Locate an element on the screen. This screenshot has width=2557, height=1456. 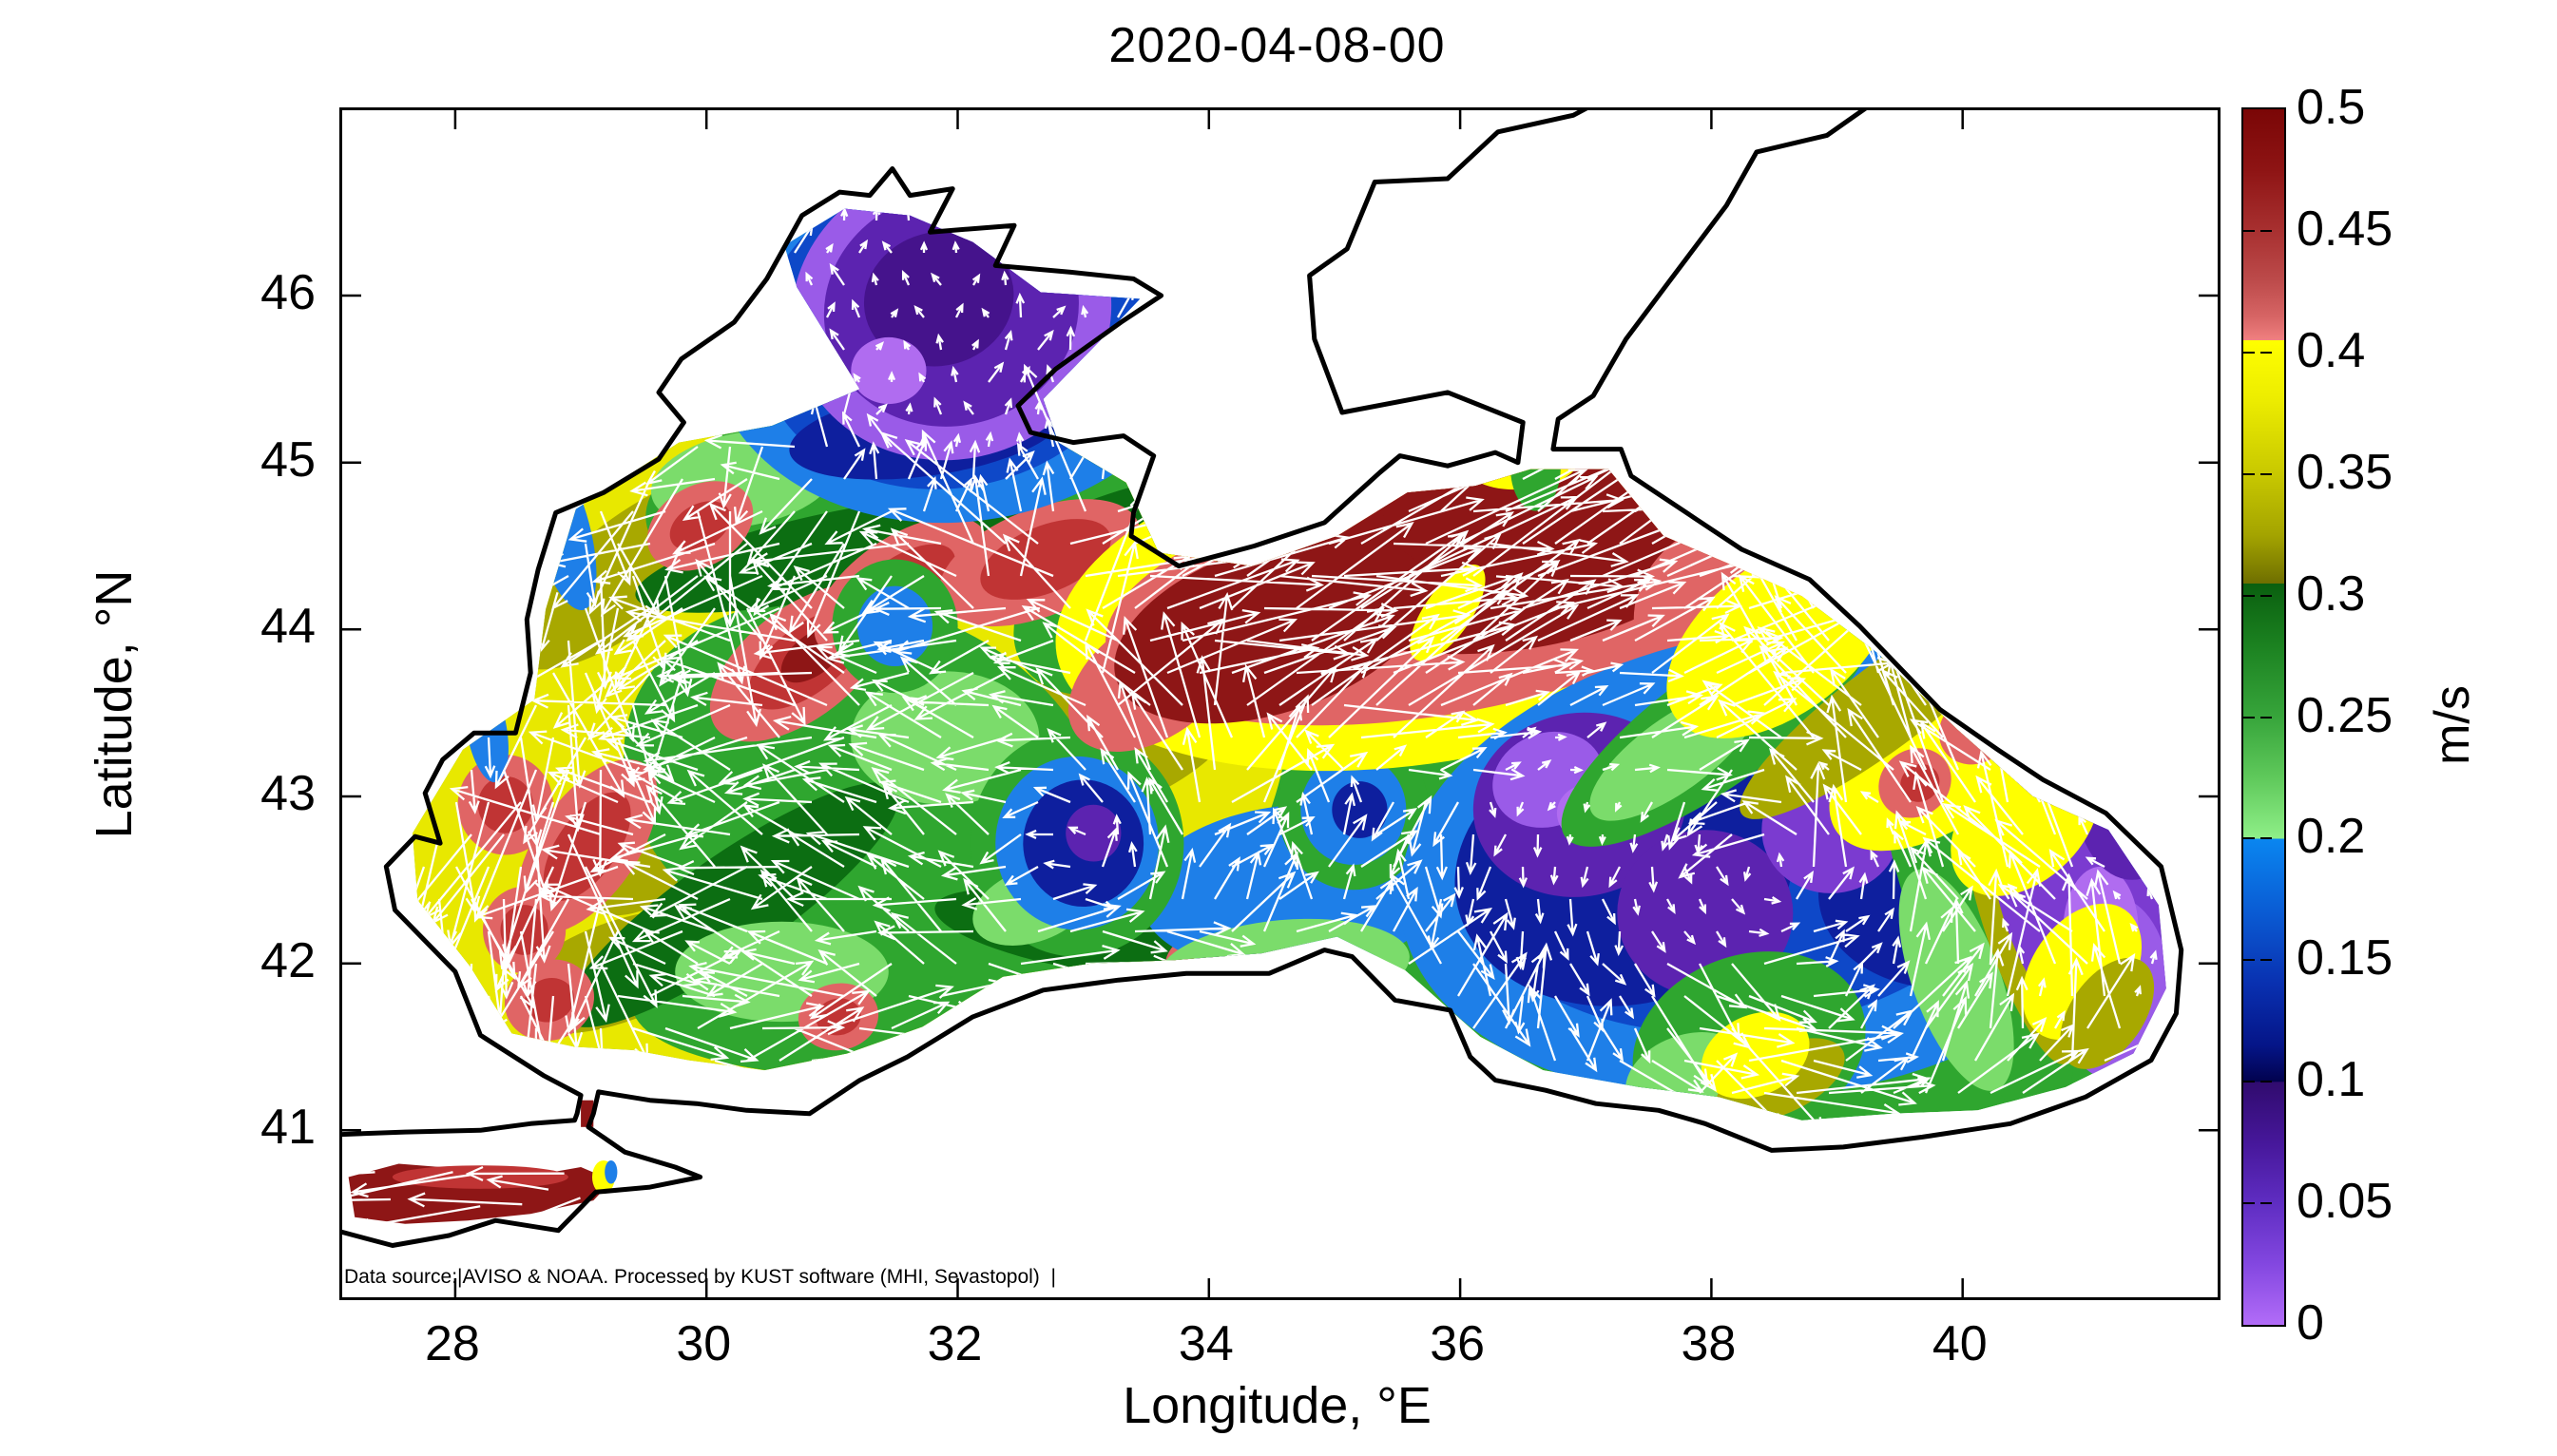
colorbar-tick-label: 0.35 is located at coordinates (2345, 472).